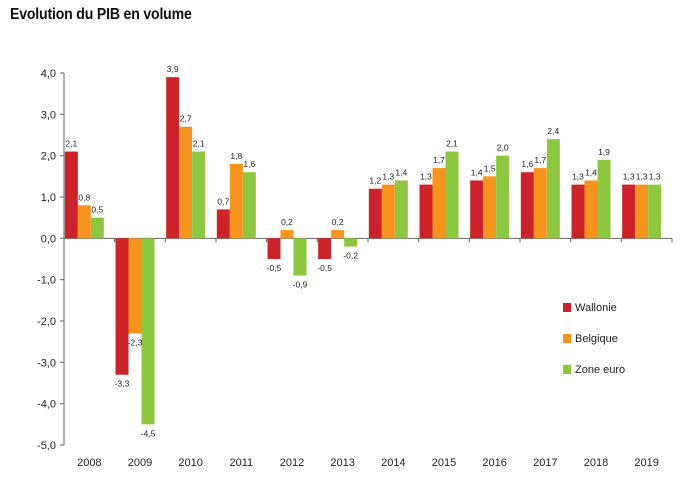 The width and height of the screenshot is (690, 484). What do you see at coordinates (46, 322) in the screenshot?
I see `y-tick-label: -2,0` at bounding box center [46, 322].